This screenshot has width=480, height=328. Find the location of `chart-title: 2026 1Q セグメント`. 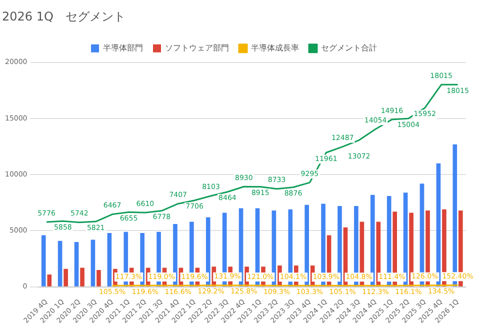

chart-title: 2026 1Q セグメント is located at coordinates (64, 16).